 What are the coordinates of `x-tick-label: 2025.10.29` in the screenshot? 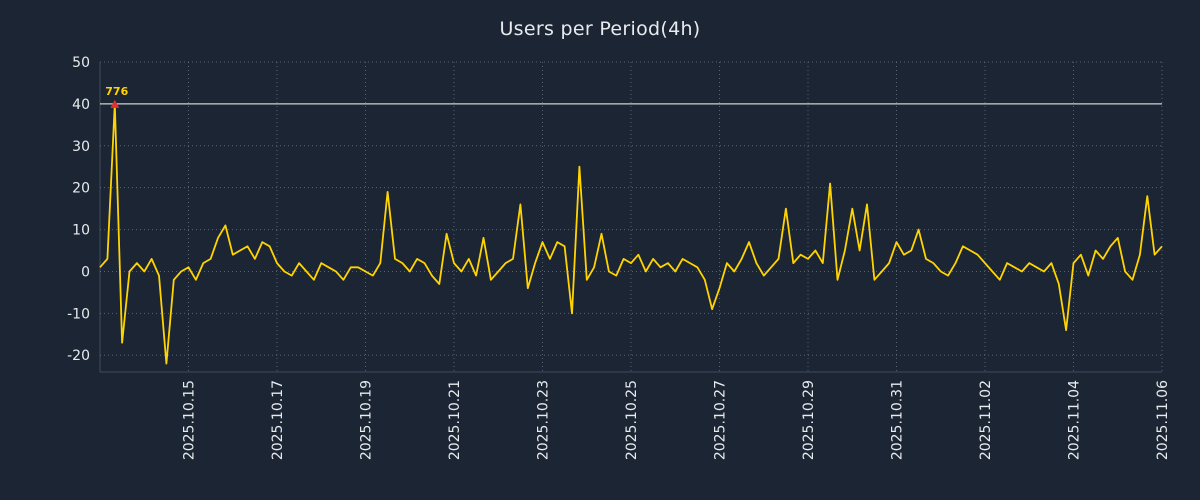 It's located at (809, 420).